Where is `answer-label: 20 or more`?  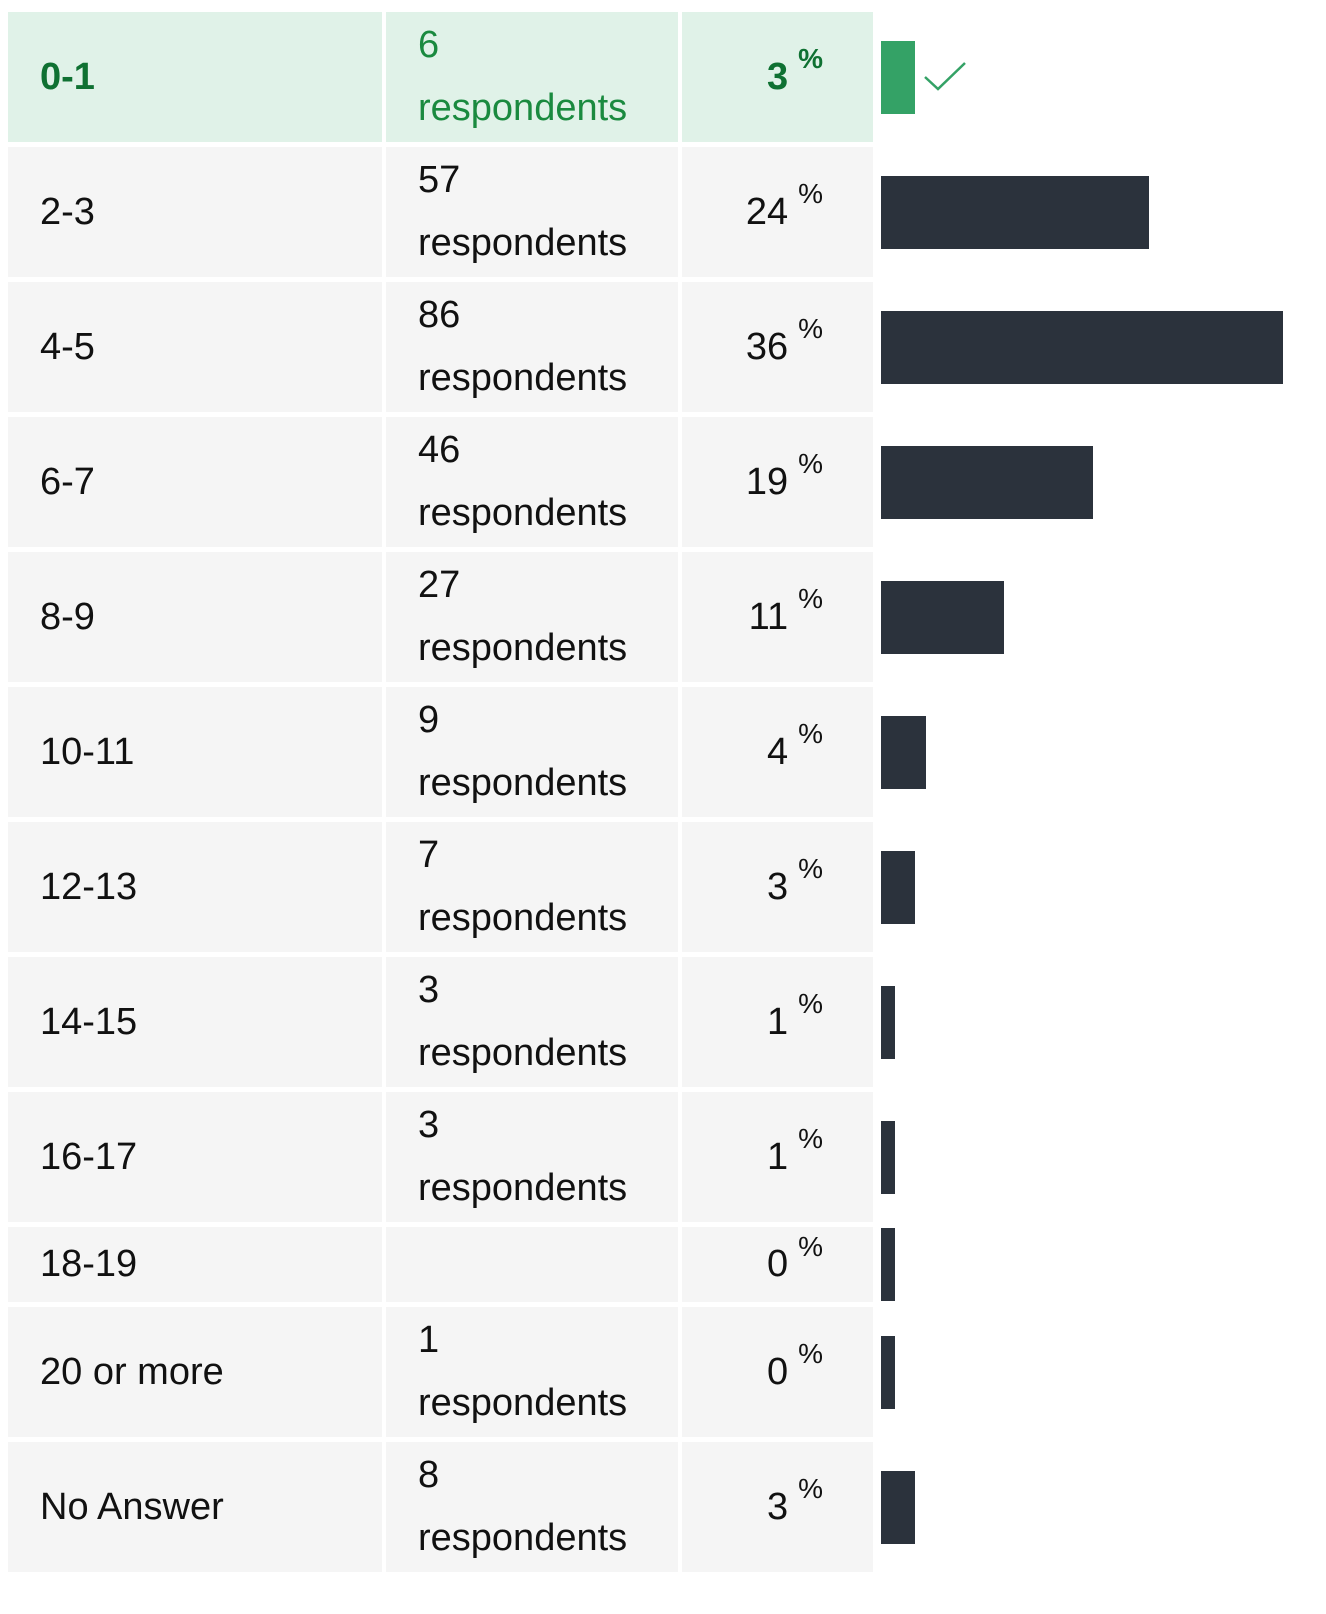 answer-label: 20 or more is located at coordinates (195, 1372).